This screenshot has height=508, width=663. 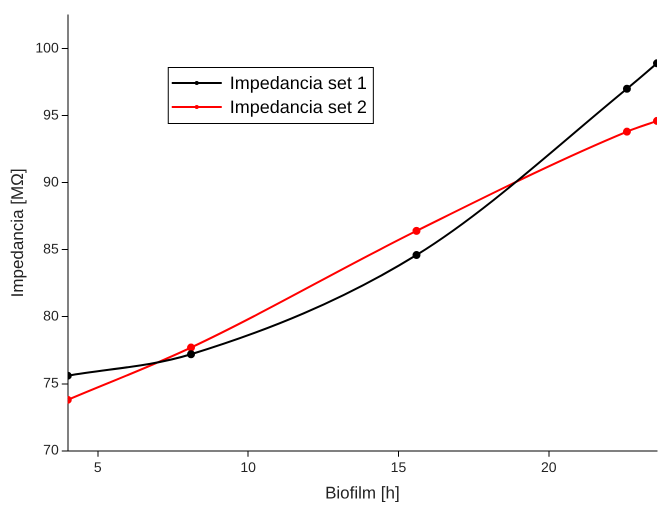 What do you see at coordinates (51, 248) in the screenshot?
I see `y-tick-label: 85` at bounding box center [51, 248].